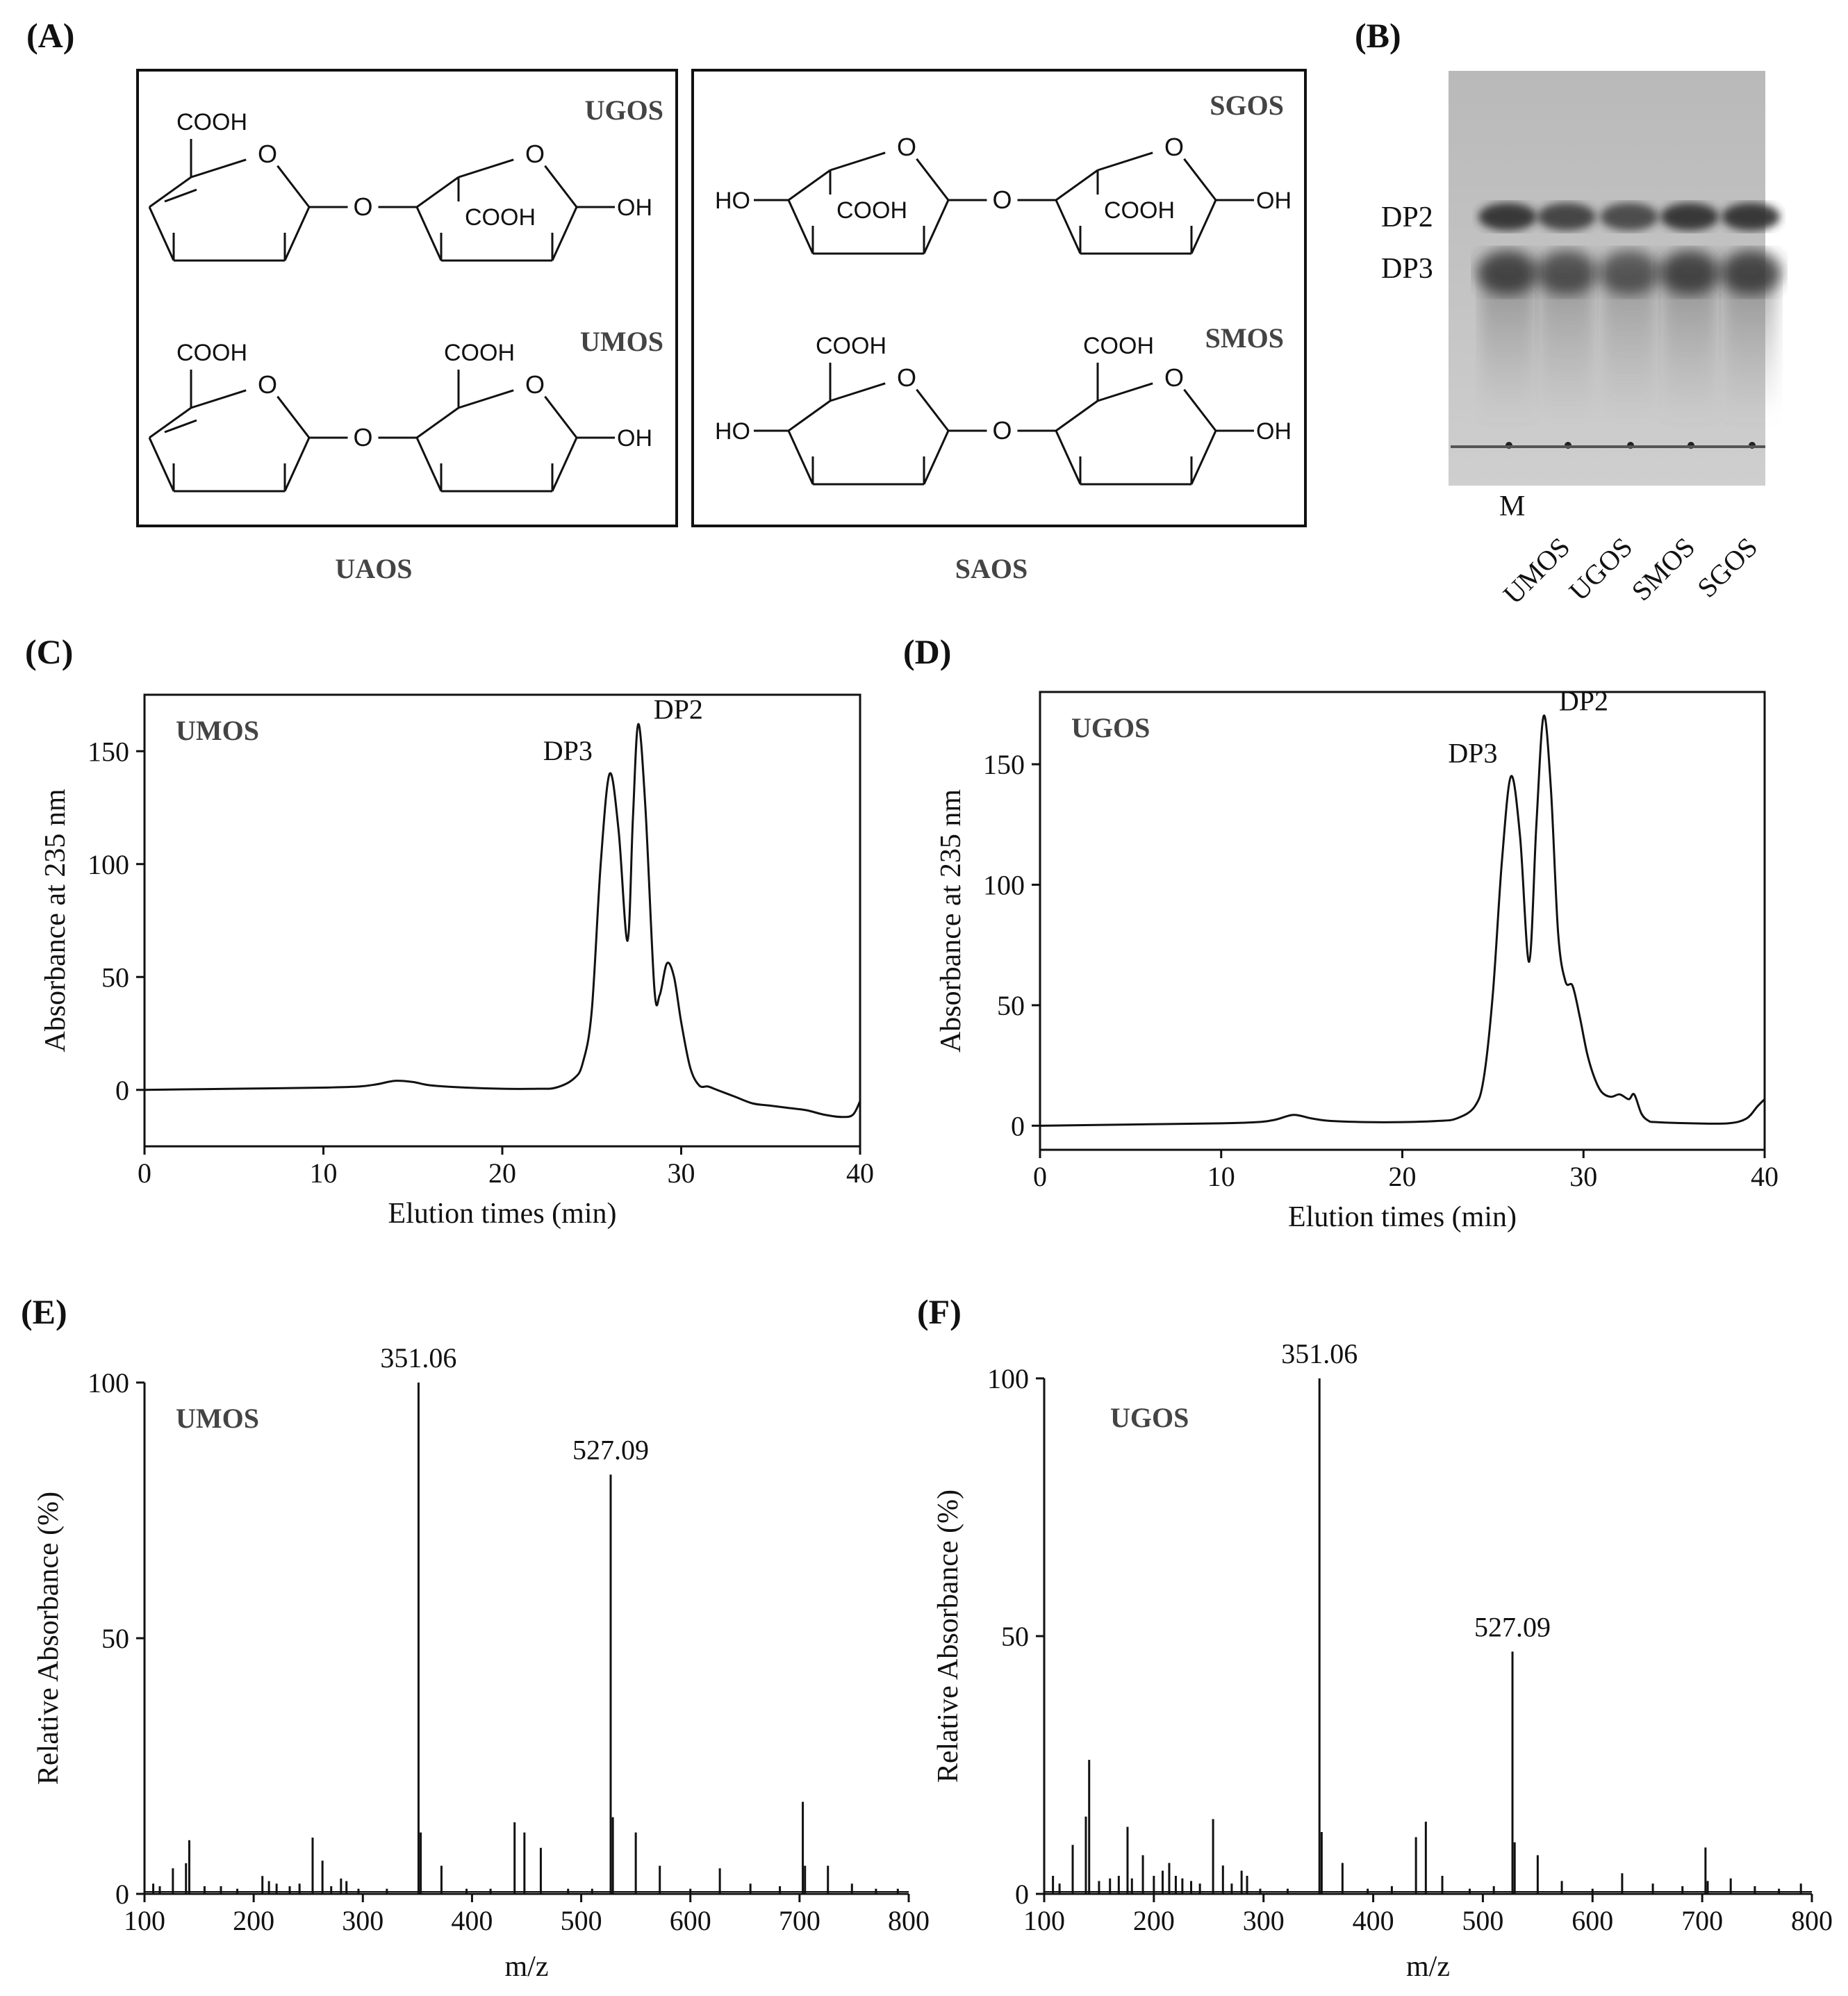 The image size is (1848, 1996). What do you see at coordinates (624, 110) in the screenshot?
I see `ugos-label: UGOS` at bounding box center [624, 110].